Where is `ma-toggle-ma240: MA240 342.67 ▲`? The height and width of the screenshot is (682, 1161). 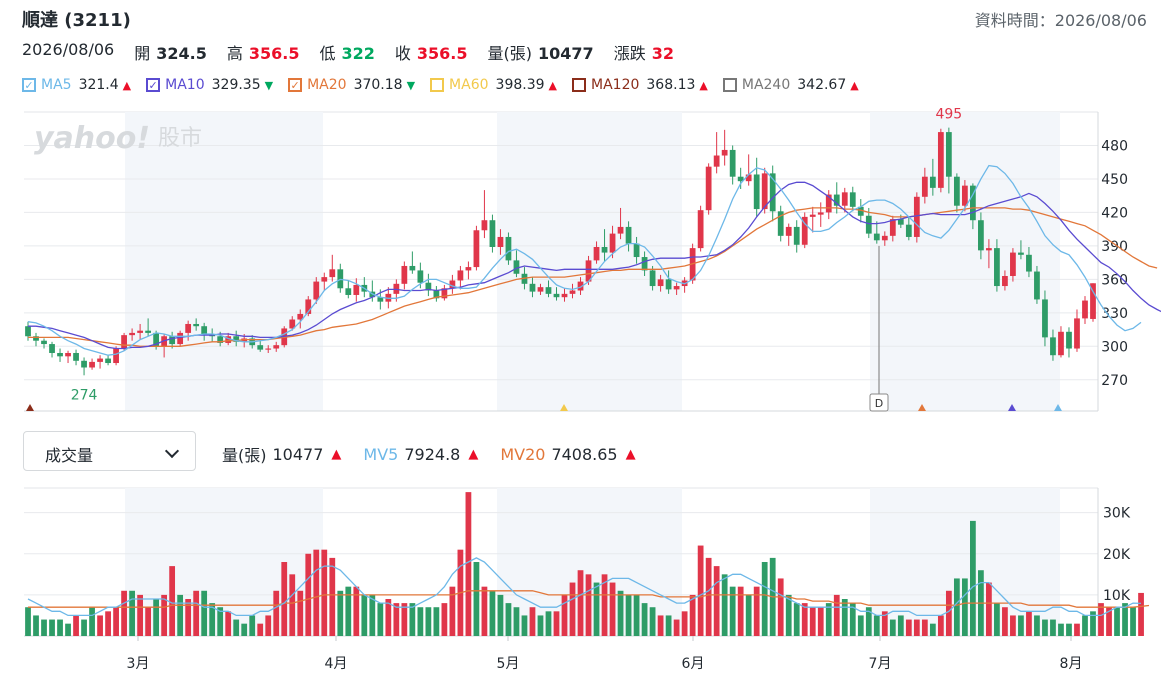 ma-toggle-ma240: MA240 342.67 ▲ is located at coordinates (790, 85).